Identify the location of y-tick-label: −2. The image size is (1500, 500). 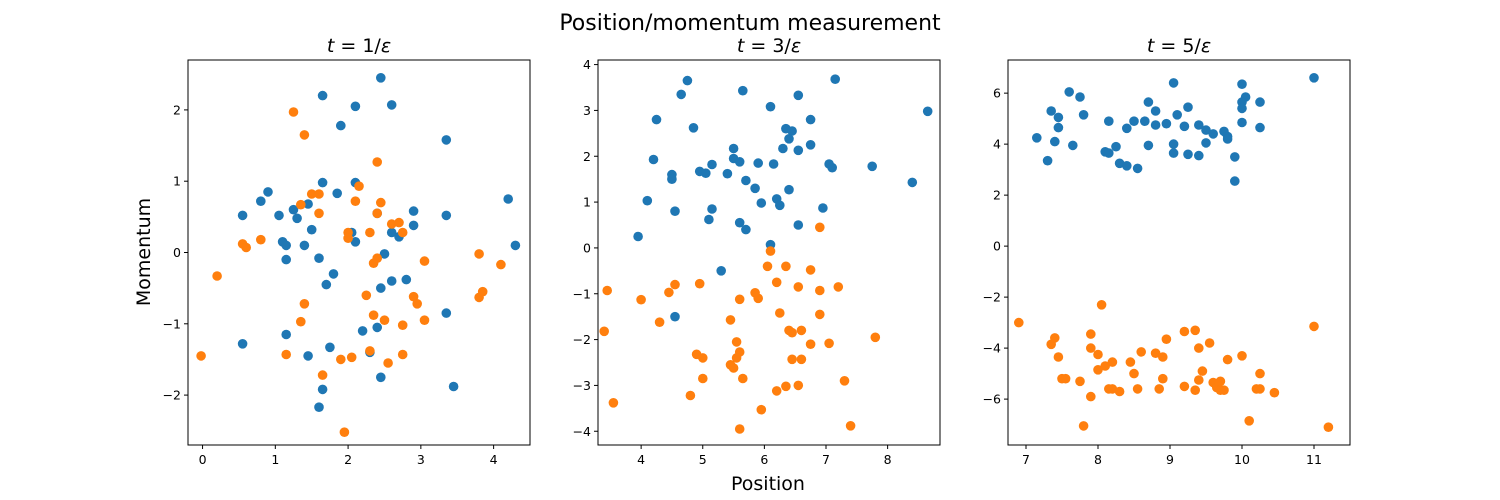
(582, 339).